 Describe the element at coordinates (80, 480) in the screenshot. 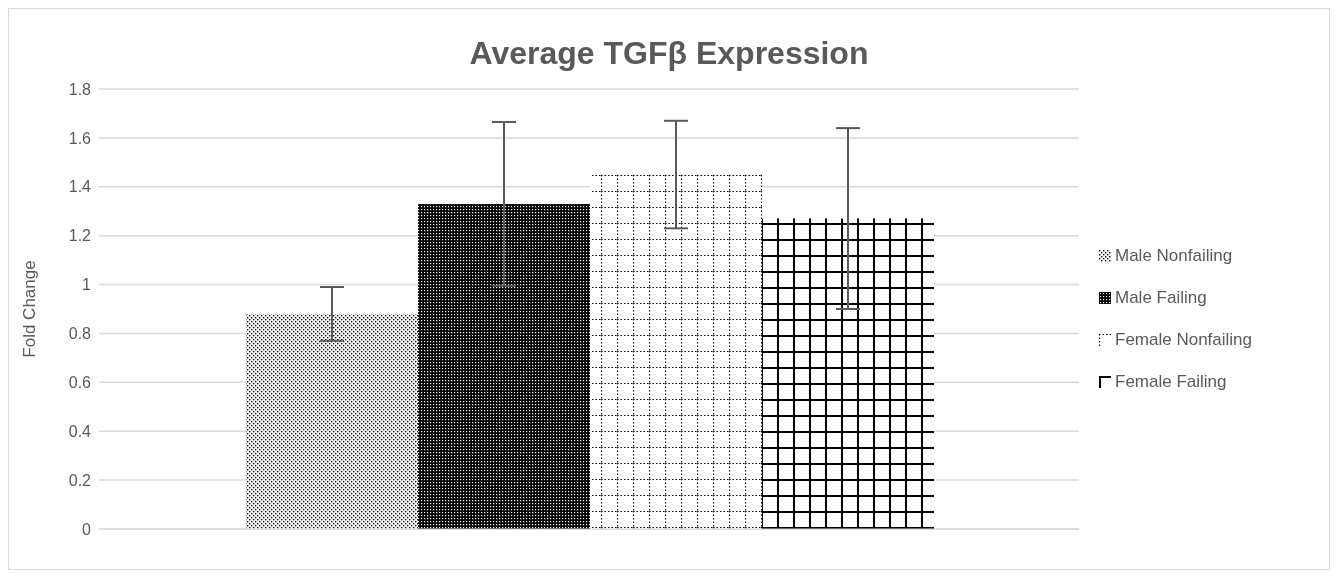

I see `y-tick-label: 0.2` at that location.